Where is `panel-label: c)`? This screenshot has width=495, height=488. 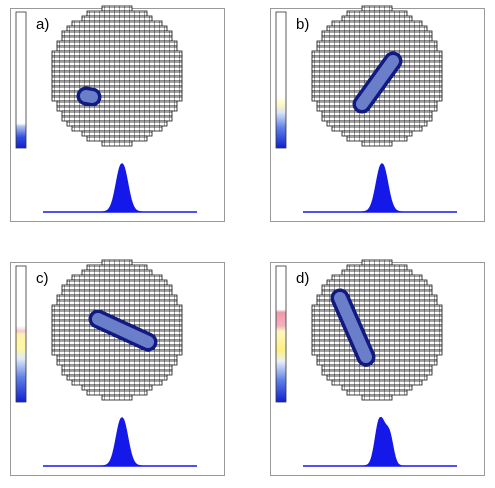 panel-label: c) is located at coordinates (42, 278).